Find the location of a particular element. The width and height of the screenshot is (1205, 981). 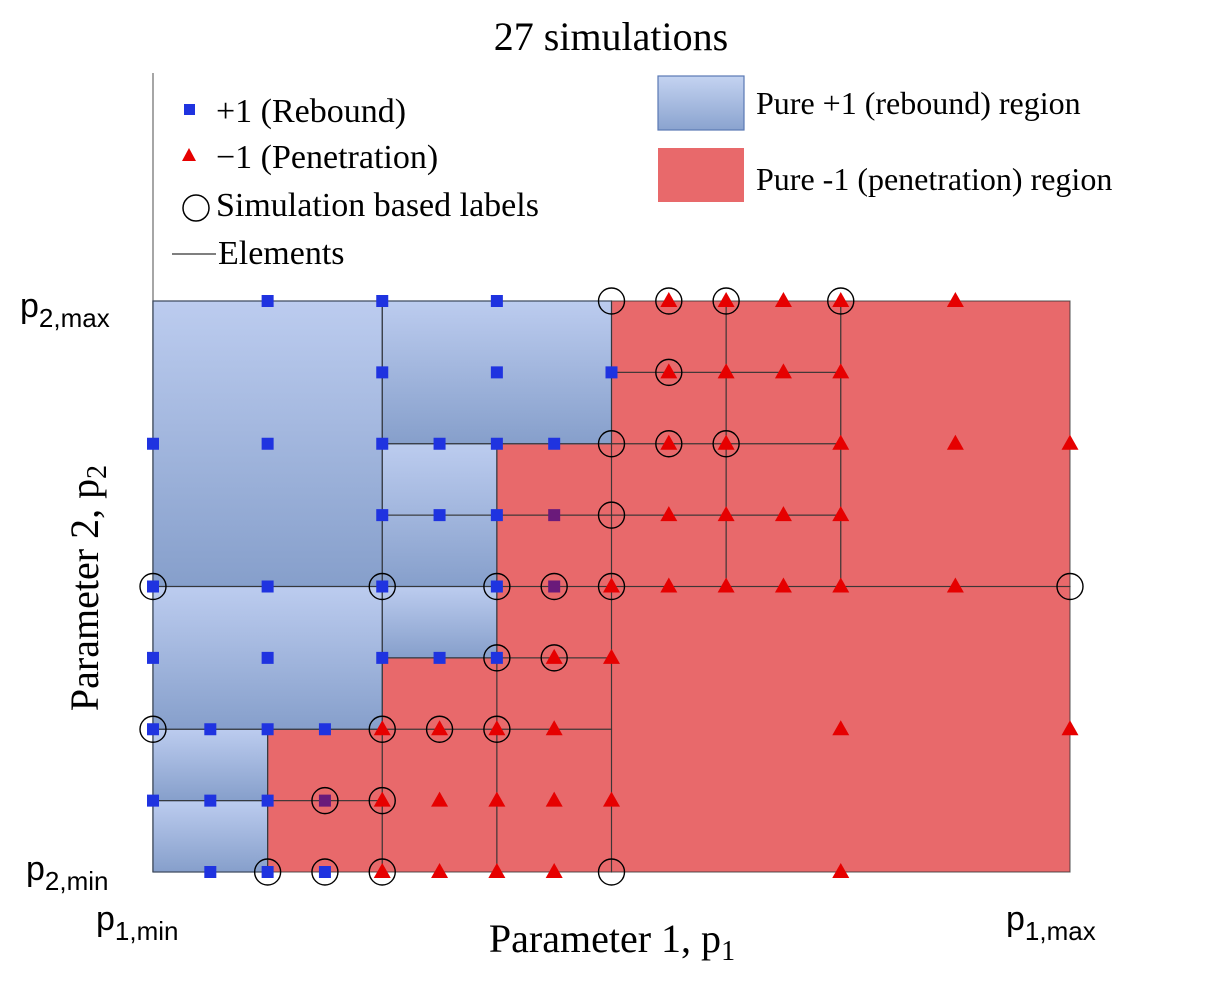

legend-simulation-label: Simulation based labels is located at coordinates (377, 205).